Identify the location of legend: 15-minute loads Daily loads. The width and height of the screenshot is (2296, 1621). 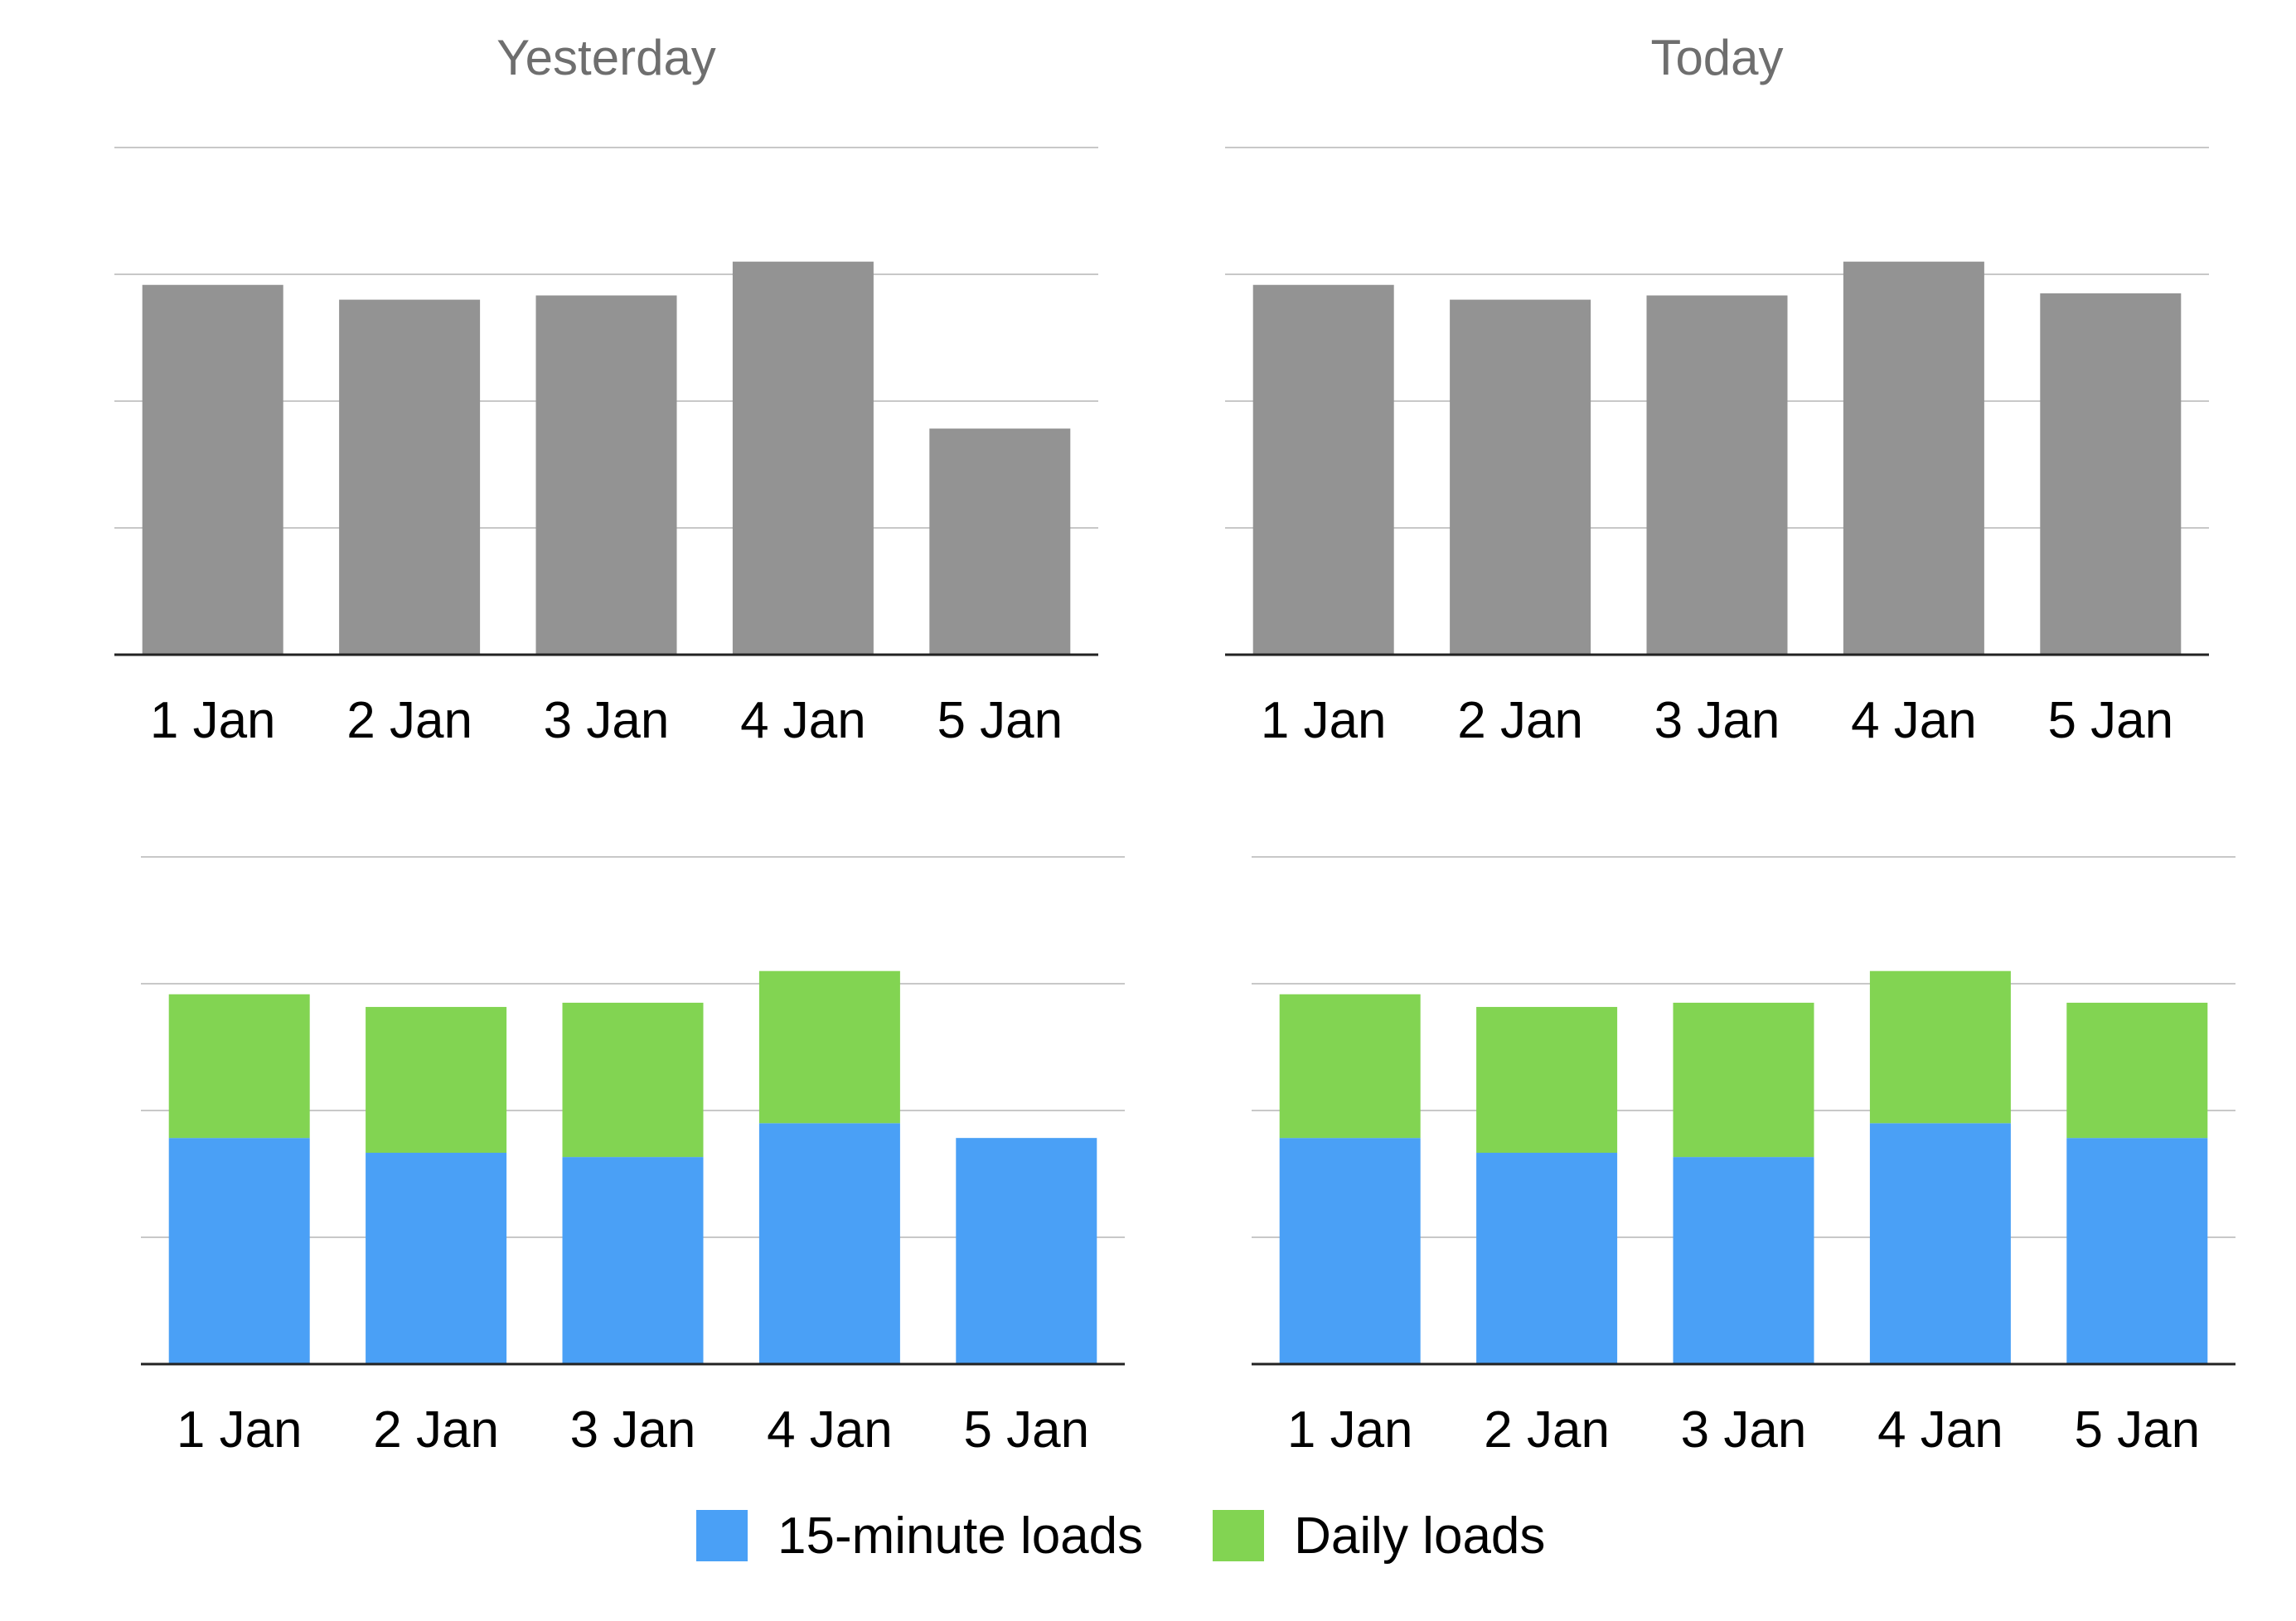
(1120, 1536).